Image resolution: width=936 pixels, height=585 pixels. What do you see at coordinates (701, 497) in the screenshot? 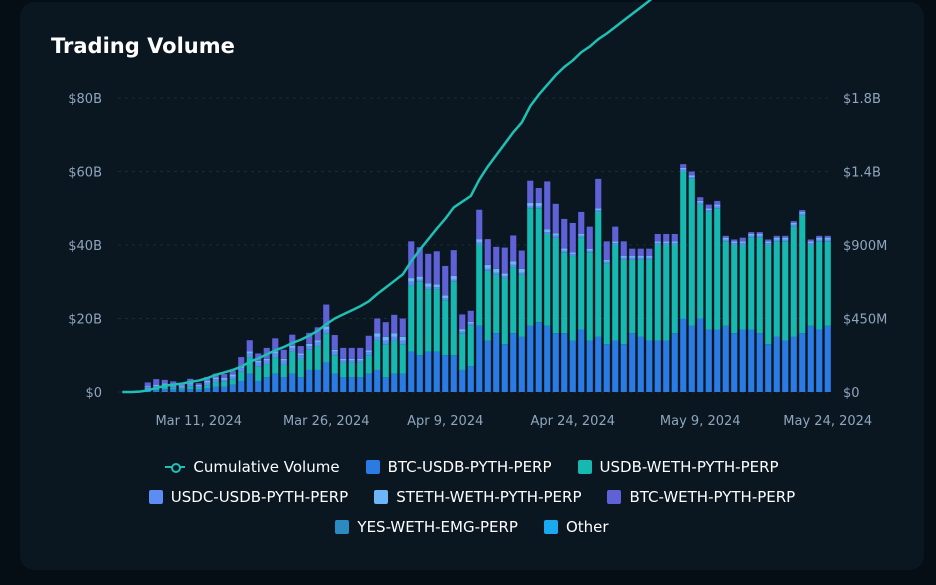
I see `legend-item-btc-weth-pyth-perp: BTC-WETH-PYTH-PERP` at bounding box center [701, 497].